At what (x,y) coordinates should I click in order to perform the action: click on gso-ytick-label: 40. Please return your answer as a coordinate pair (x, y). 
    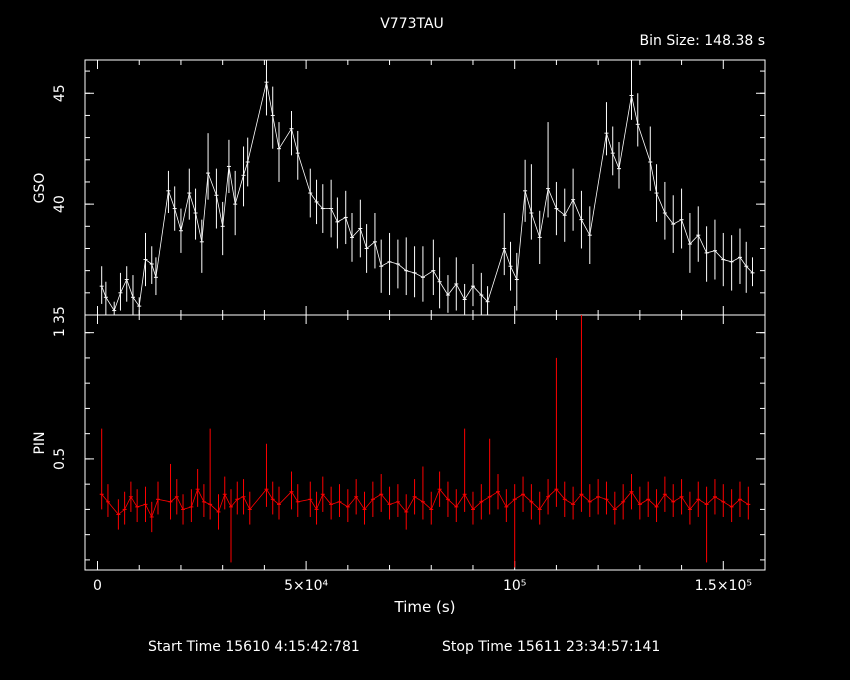
    Looking at the image, I should click on (60, 204).